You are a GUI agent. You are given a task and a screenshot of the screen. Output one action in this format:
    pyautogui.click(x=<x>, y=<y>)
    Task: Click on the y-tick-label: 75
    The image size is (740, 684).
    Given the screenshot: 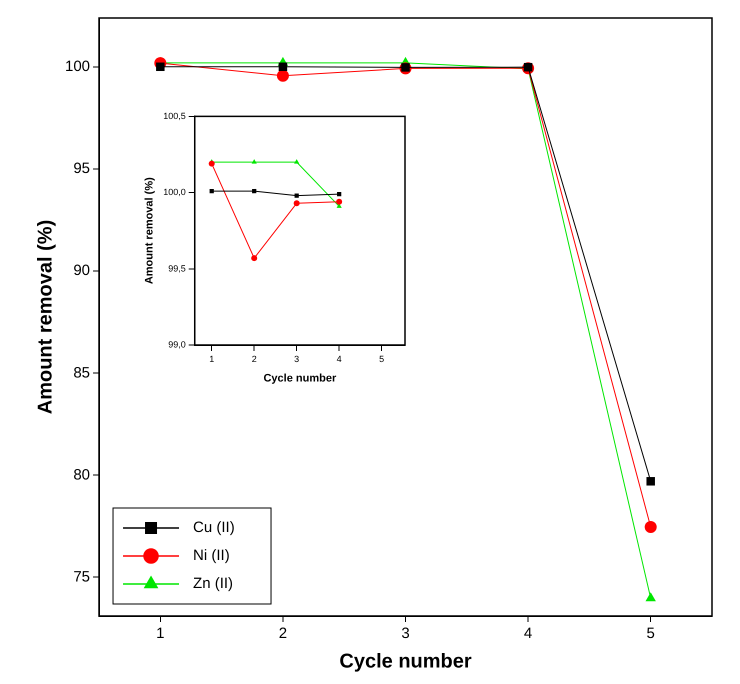 What is the action you would take?
    pyautogui.click(x=81, y=577)
    